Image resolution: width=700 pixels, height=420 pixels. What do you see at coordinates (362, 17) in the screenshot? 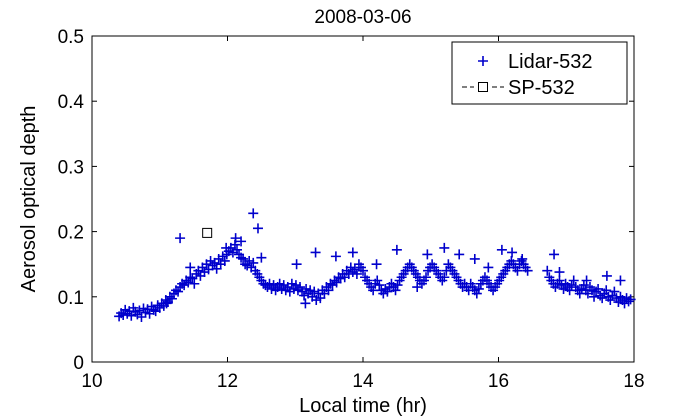
I see `chart-title: 2008-03-06` at bounding box center [362, 17].